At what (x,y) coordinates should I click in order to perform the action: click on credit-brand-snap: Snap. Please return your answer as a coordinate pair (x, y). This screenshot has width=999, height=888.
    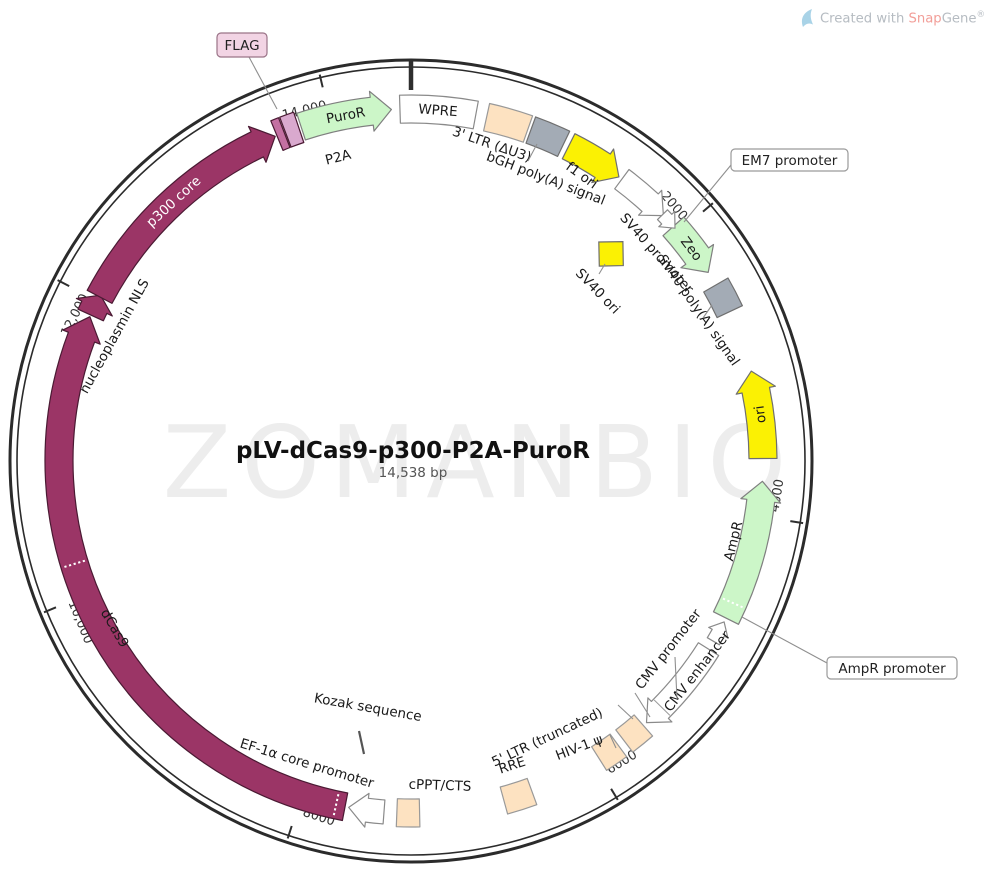
    Looking at the image, I should click on (925, 19).